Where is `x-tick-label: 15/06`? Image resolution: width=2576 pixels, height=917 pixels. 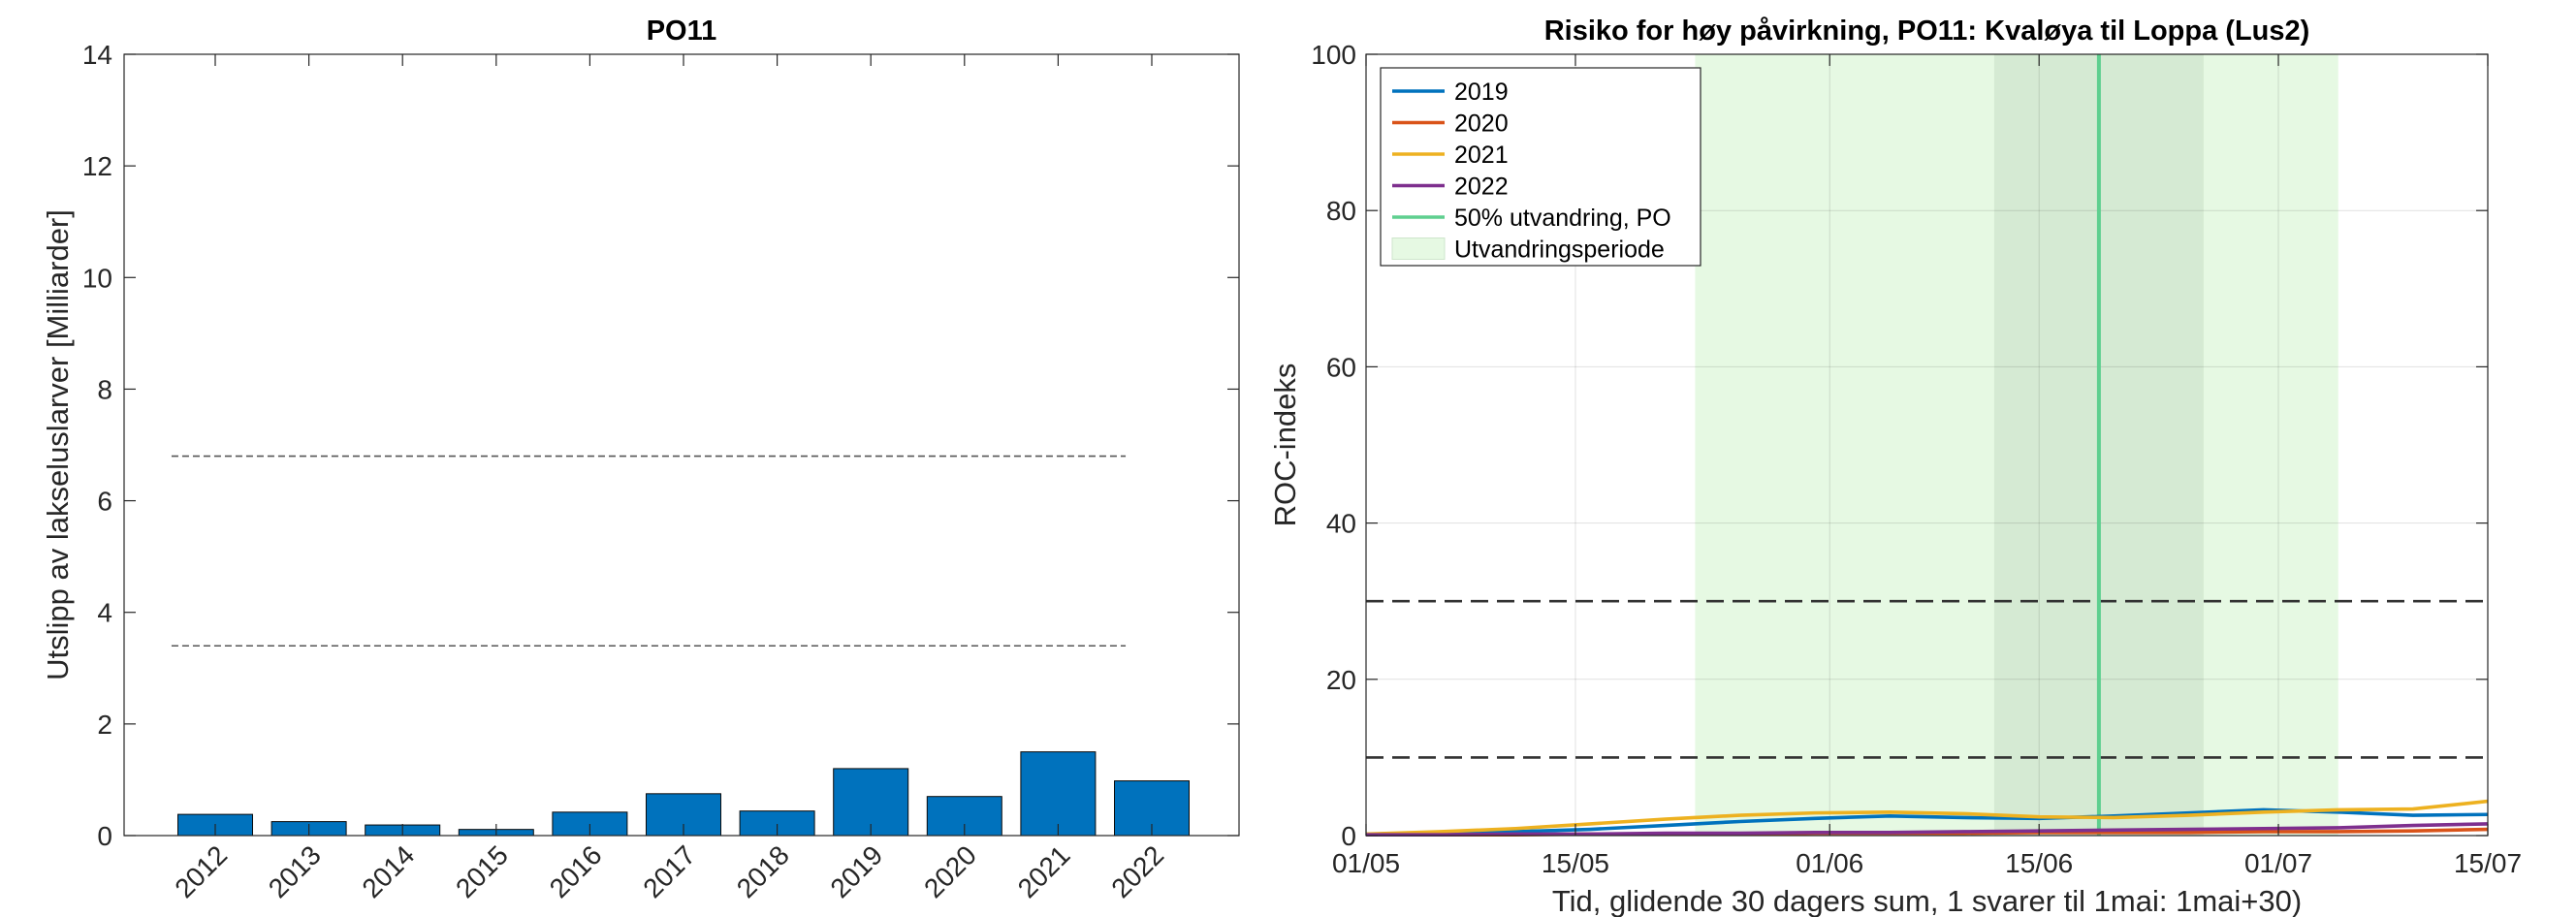
x-tick-label: 15/06 is located at coordinates (2039, 863).